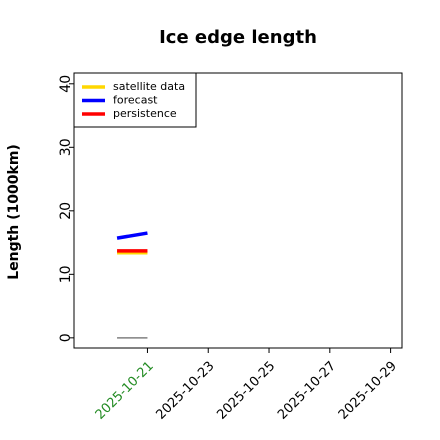 Image resolution: width=440 pixels, height=440 pixels. What do you see at coordinates (149, 86) in the screenshot?
I see `legend-label: satellite data` at bounding box center [149, 86].